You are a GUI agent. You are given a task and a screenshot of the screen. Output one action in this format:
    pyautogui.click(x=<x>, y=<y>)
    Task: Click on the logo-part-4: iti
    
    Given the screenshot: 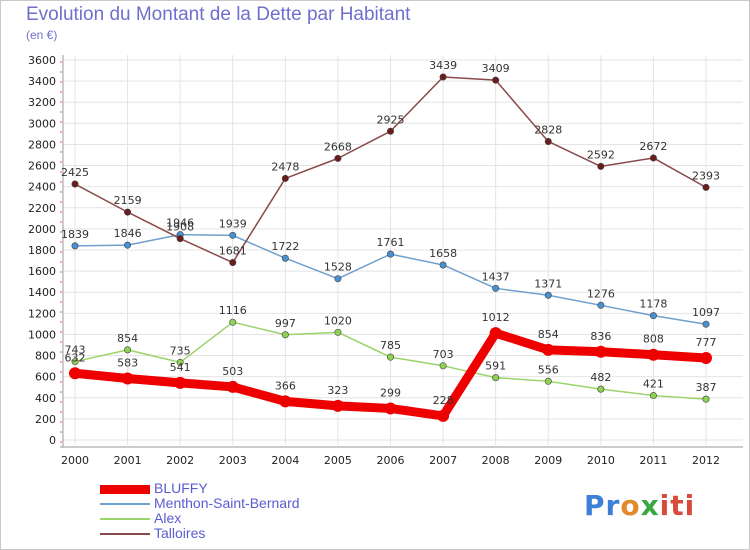 What is the action you would take?
    pyautogui.click(x=677, y=505)
    